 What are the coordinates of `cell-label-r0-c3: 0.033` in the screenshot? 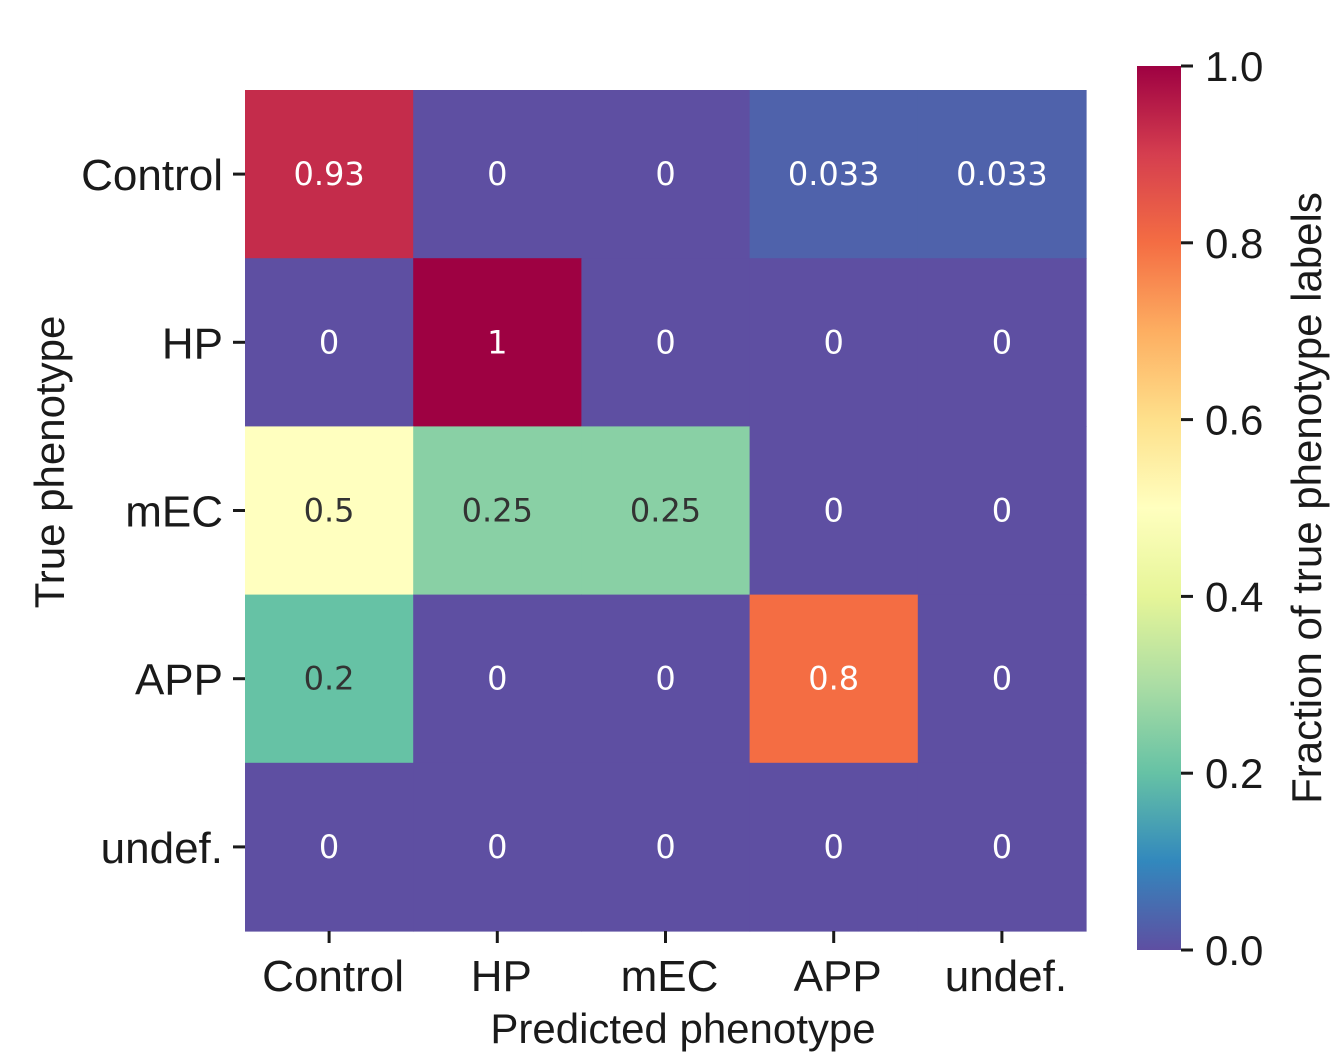 It's located at (834, 174).